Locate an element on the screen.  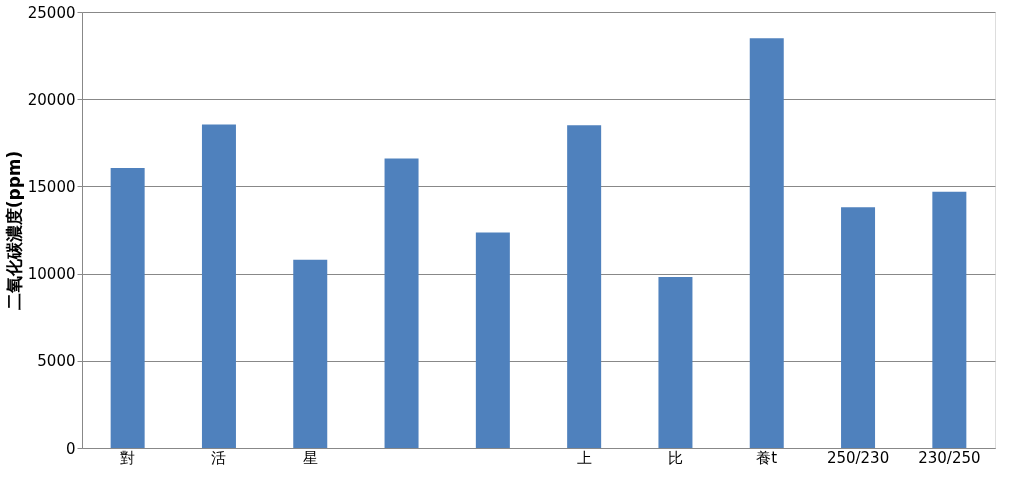
y-tick-label: 10000 is located at coordinates (51, 274).